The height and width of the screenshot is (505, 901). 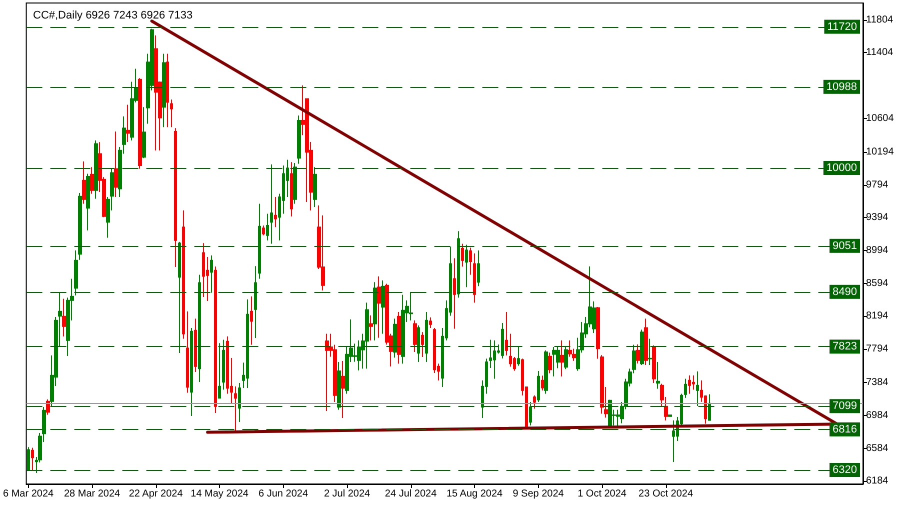 I want to click on x-tick-label: 28 Mar 2024, so click(x=92, y=494).